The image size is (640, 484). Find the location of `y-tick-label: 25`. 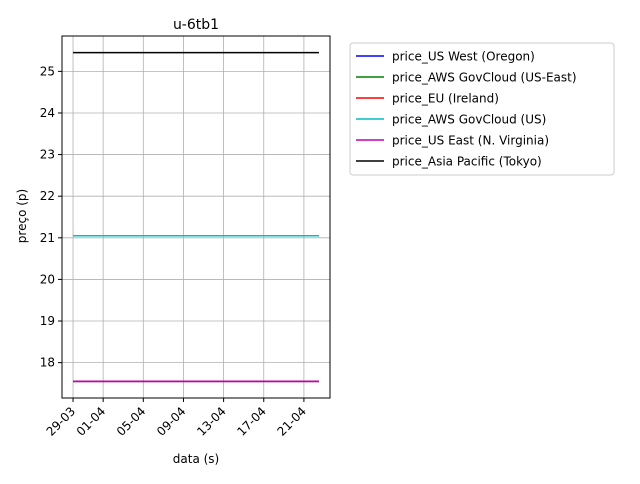

y-tick-label: 25 is located at coordinates (47, 71).